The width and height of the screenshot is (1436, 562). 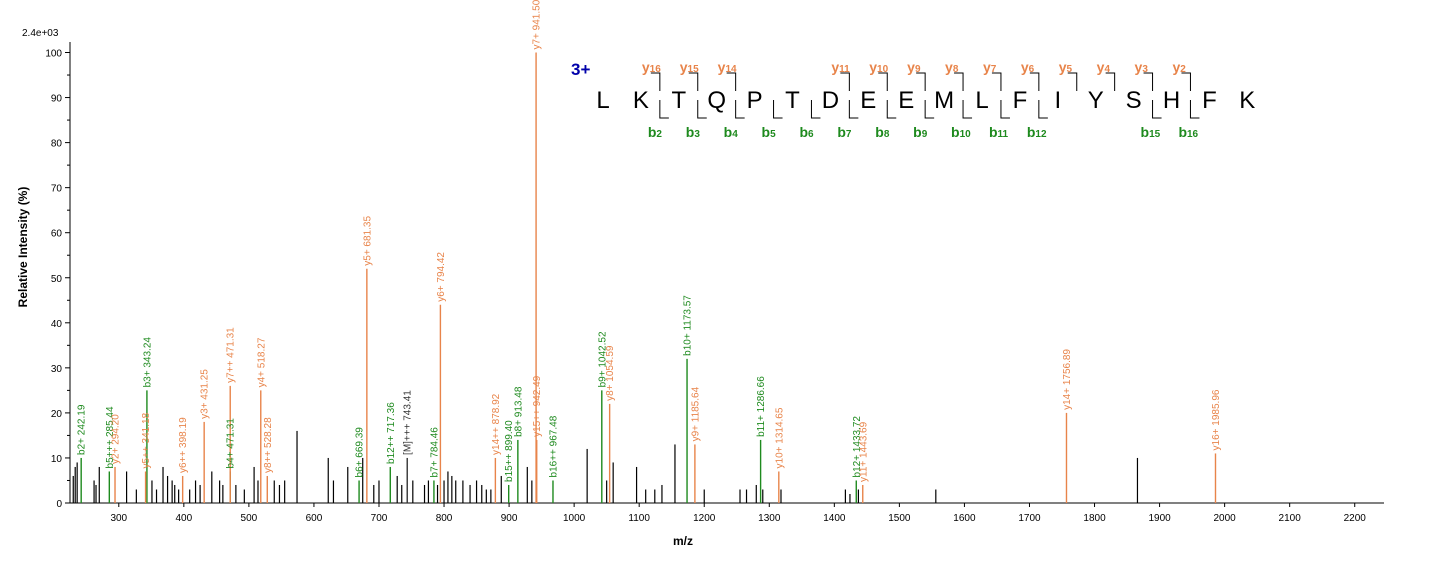 I want to click on y-ion-label: y4, so click(x=1104, y=67).